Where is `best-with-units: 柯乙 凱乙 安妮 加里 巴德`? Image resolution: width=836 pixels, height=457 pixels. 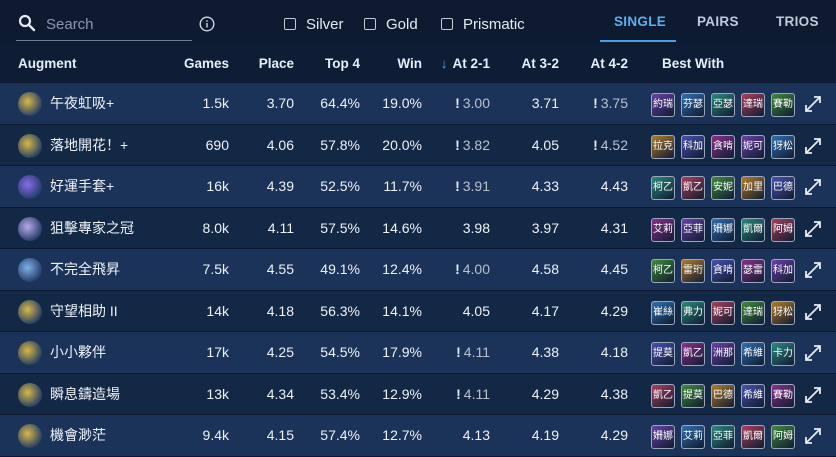
best-with-units: 柯乙 凱乙 安妮 加里 巴德 is located at coordinates (726, 188).